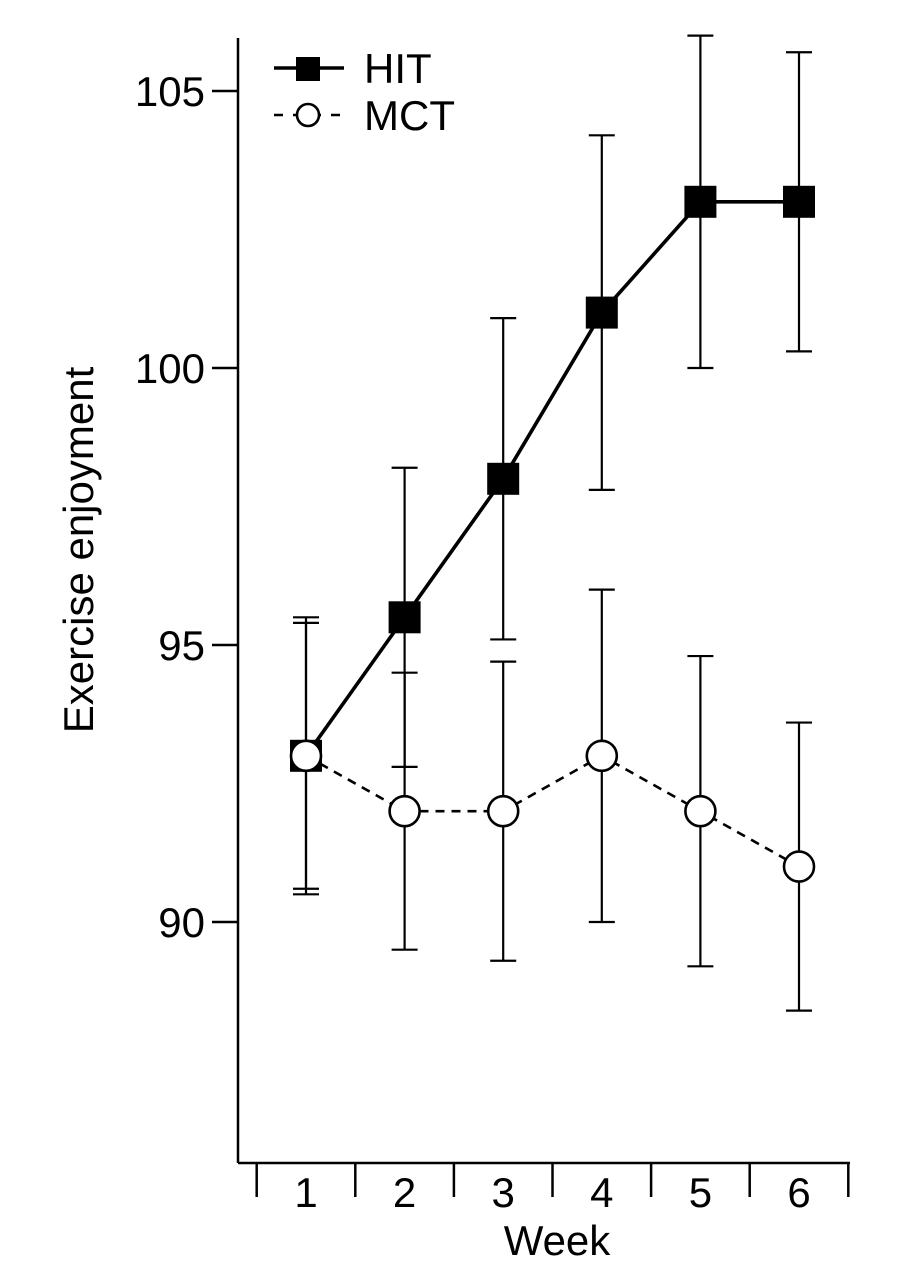  What do you see at coordinates (181, 645) in the screenshot?
I see `y-tick-label: 95` at bounding box center [181, 645].